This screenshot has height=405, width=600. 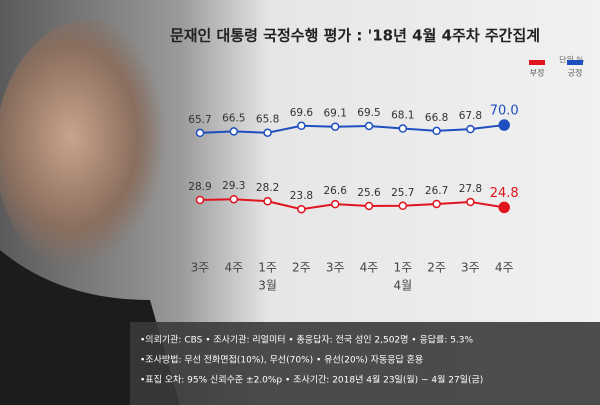 What do you see at coordinates (504, 193) in the screenshot?
I see `data-label: 24.8` at bounding box center [504, 193].